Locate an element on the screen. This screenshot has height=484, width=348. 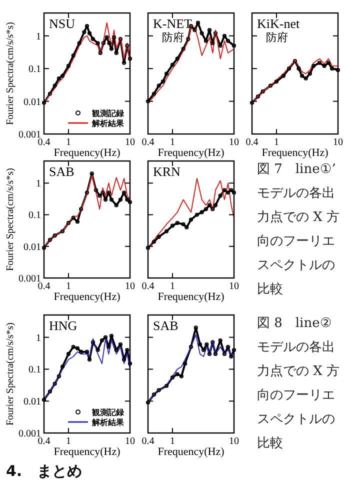
caption: 図 8 line② モデルの各出力点での X 方向のフーリエスペクトルの比較 is located at coordinates (299, 384).